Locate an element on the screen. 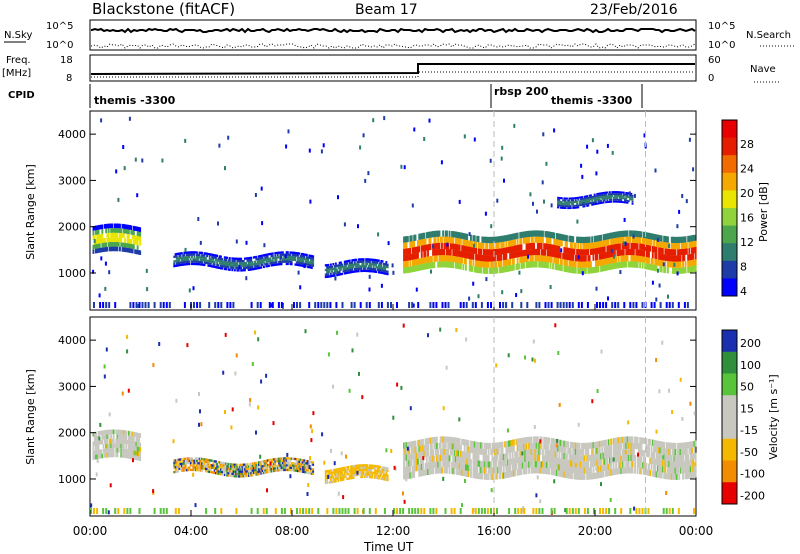 Image resolution: width=800 pixels, height=554 pixels. power-ground-strip is located at coordinates (160, 305).